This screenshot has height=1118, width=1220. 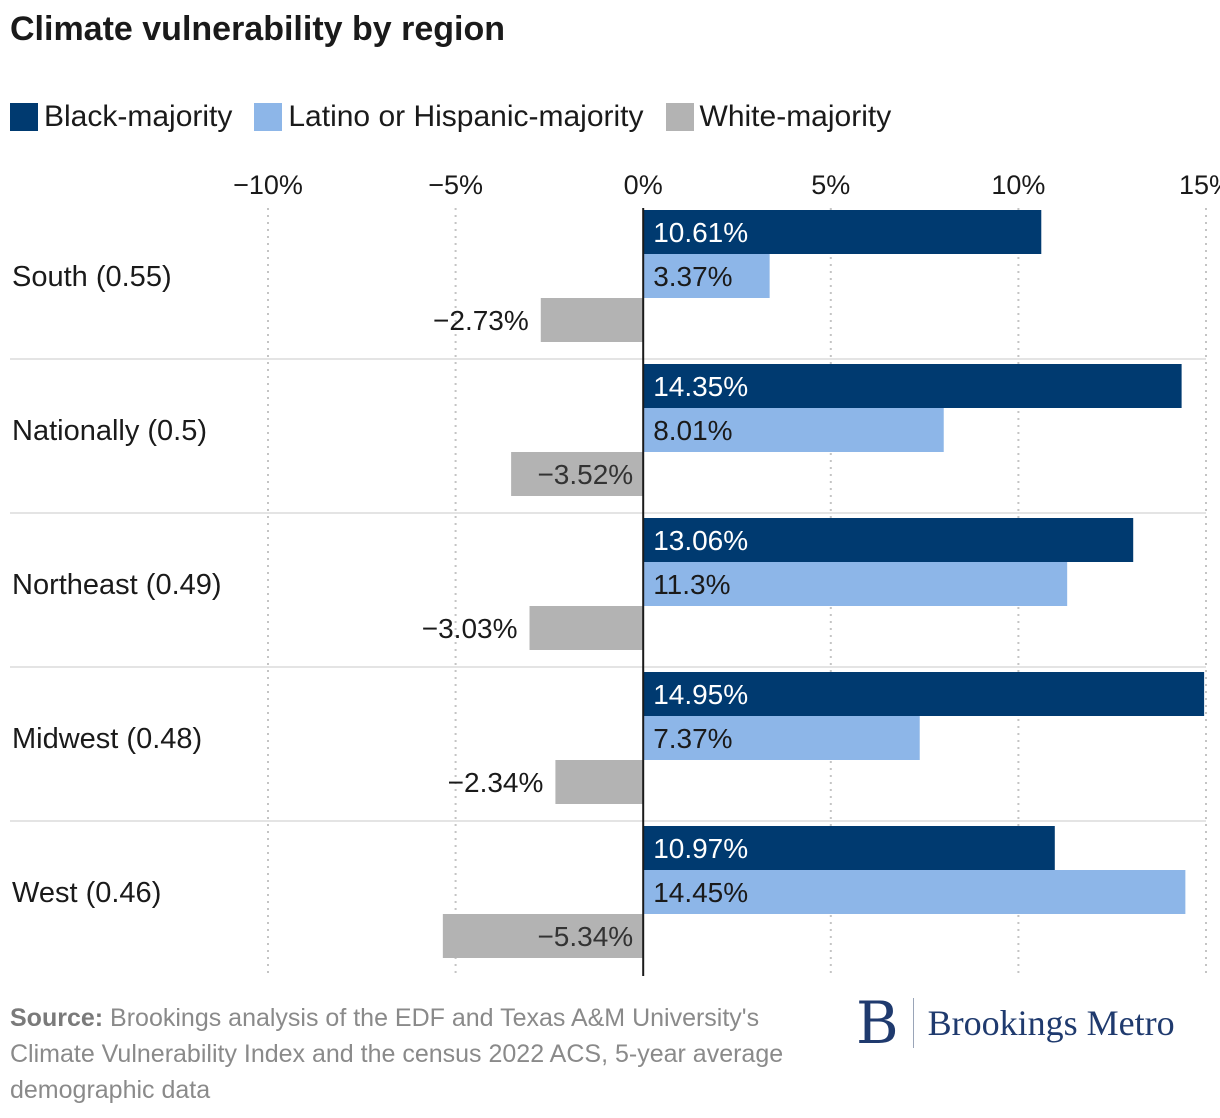 I want to click on data-label: −3.52%, so click(x=585, y=474).